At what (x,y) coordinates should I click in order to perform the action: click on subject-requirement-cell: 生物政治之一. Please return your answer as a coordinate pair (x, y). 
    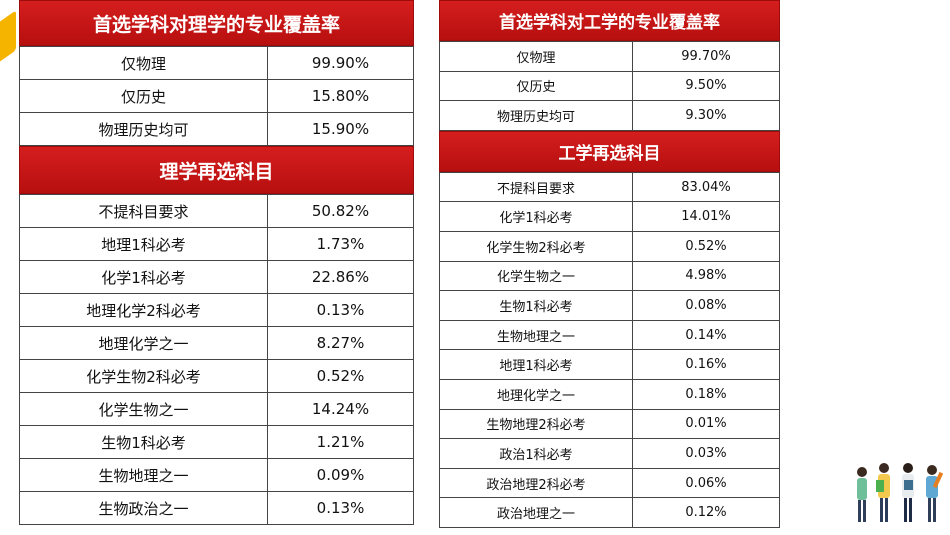
    Looking at the image, I should click on (143, 508).